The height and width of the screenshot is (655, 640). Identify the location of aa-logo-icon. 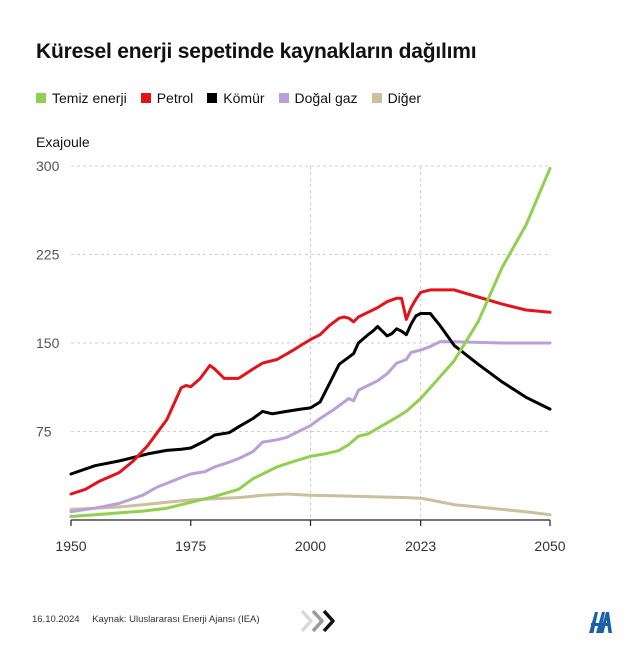
(600, 622).